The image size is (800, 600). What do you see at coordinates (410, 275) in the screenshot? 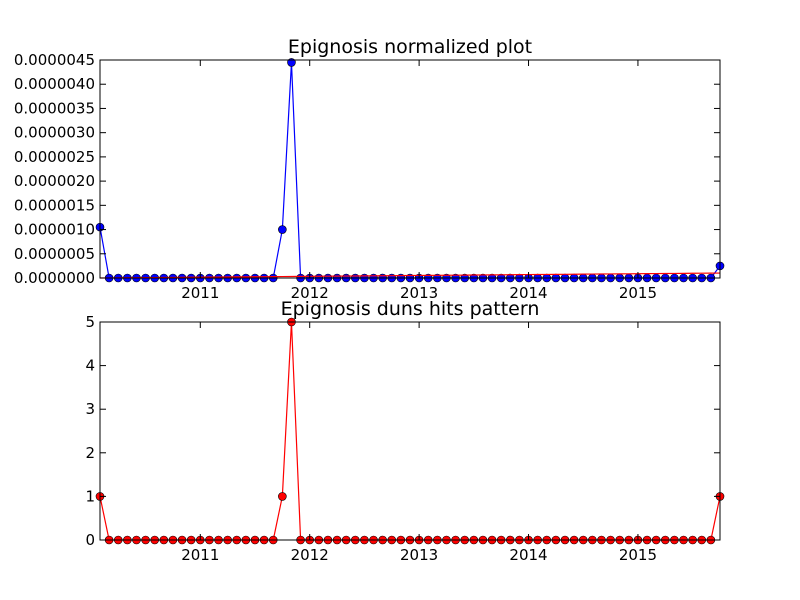
I see `series-line` at bounding box center [410, 275].